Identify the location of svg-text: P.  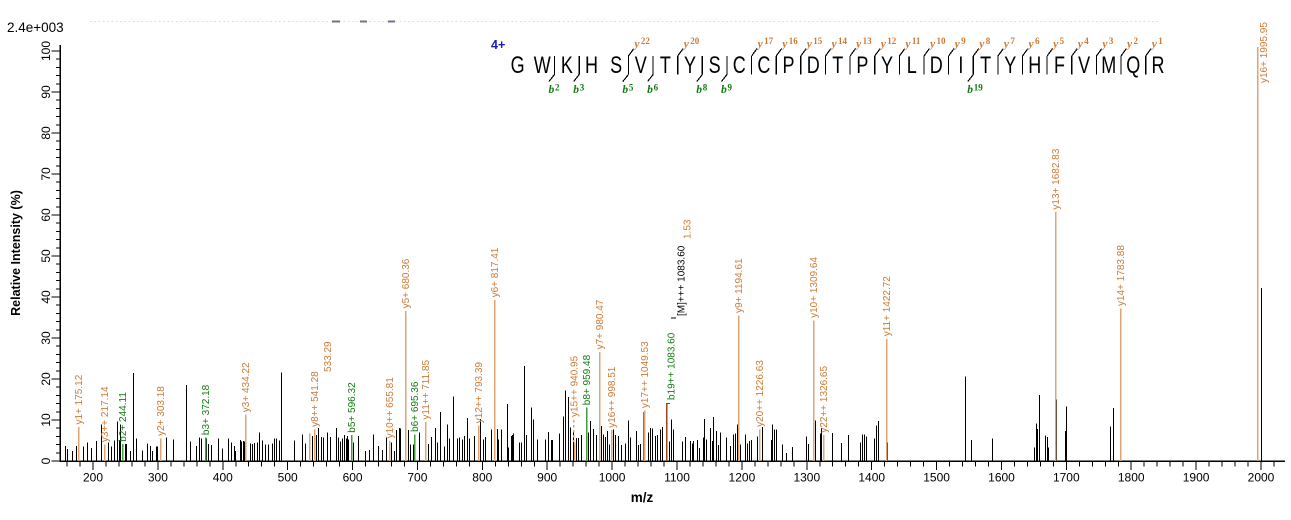
(788, 66).